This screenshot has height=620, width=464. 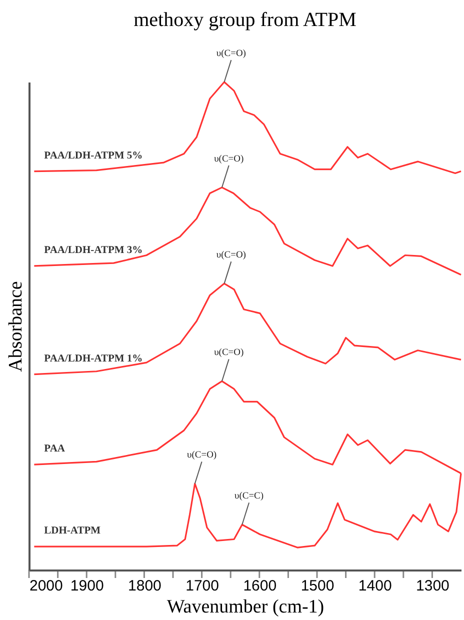 What do you see at coordinates (145, 586) in the screenshot?
I see `x-tick-label: 1800` at bounding box center [145, 586].